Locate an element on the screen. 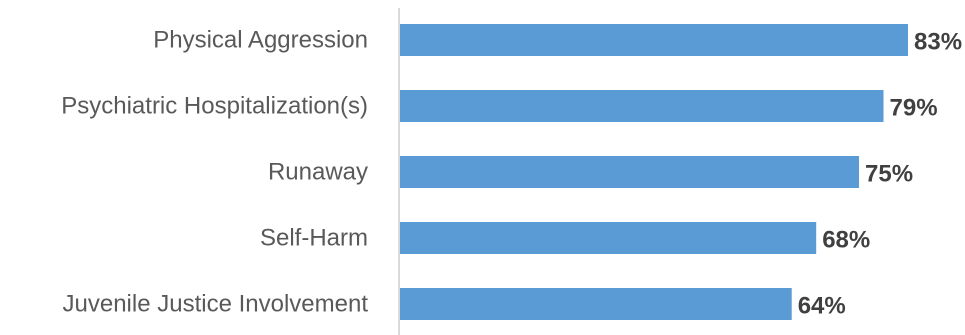 The width and height of the screenshot is (965, 335). value-label-1: 79% is located at coordinates (914, 108).